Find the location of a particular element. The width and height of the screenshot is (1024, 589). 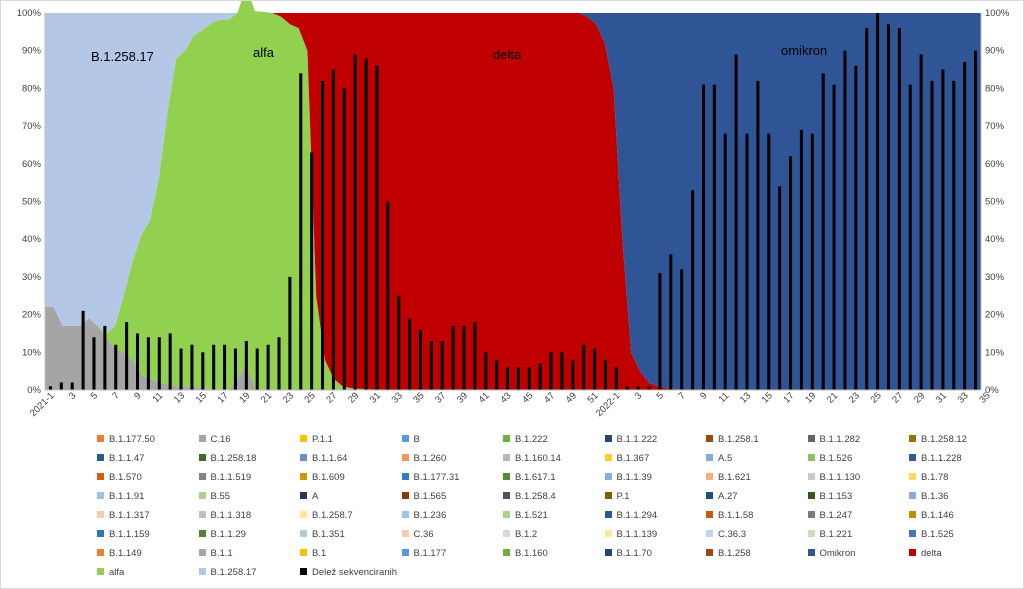

x-tick-label: 15 is located at coordinates (767, 397).